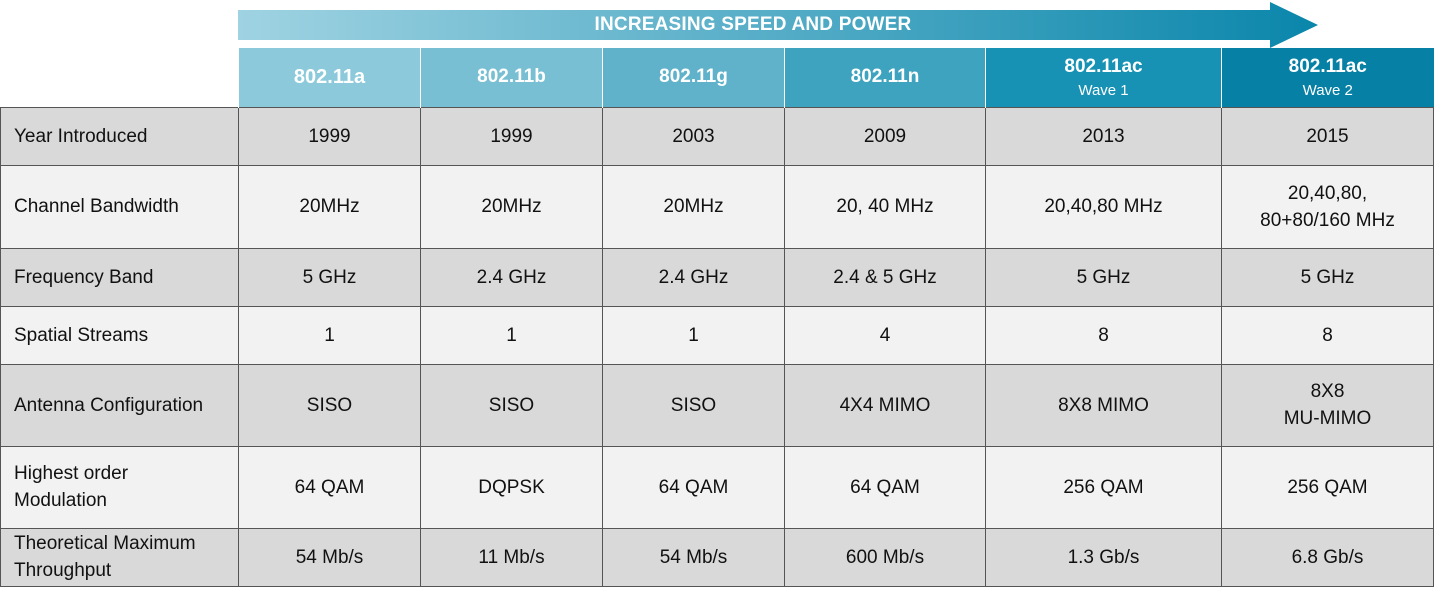 This screenshot has width=1434, height=599. I want to click on row-spatial-streams: Spatial Streams 1 1 1 4 8 8, so click(717, 335).